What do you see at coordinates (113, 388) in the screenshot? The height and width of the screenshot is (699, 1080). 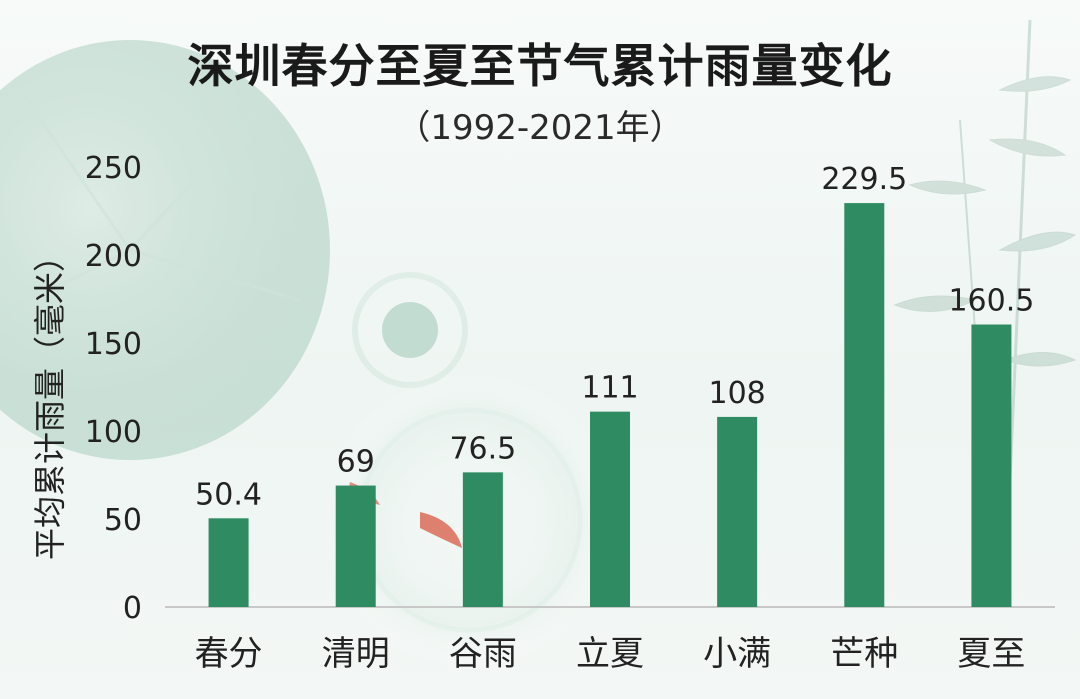 I see `y-axis-ticks: 0 50 100 150 200 250` at bounding box center [113, 388].